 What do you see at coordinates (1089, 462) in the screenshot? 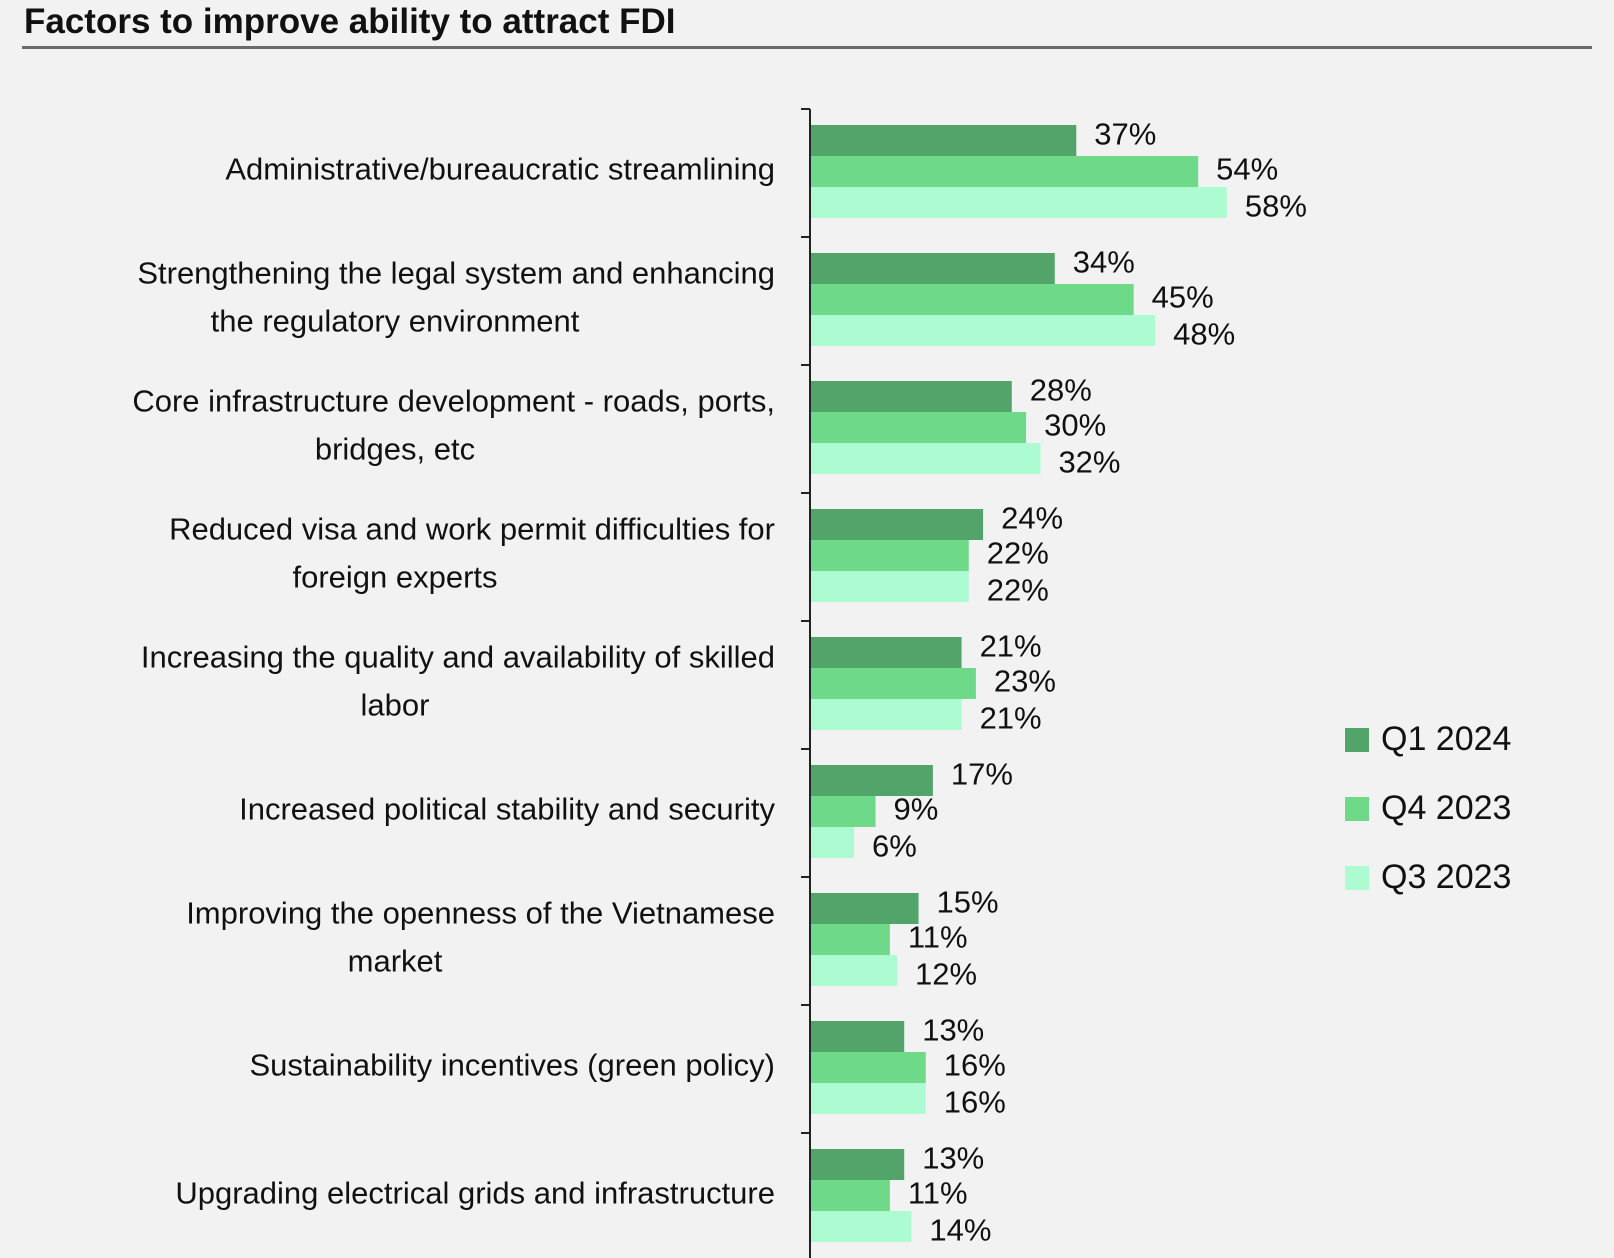
I see `data-label: 32%` at bounding box center [1089, 462].